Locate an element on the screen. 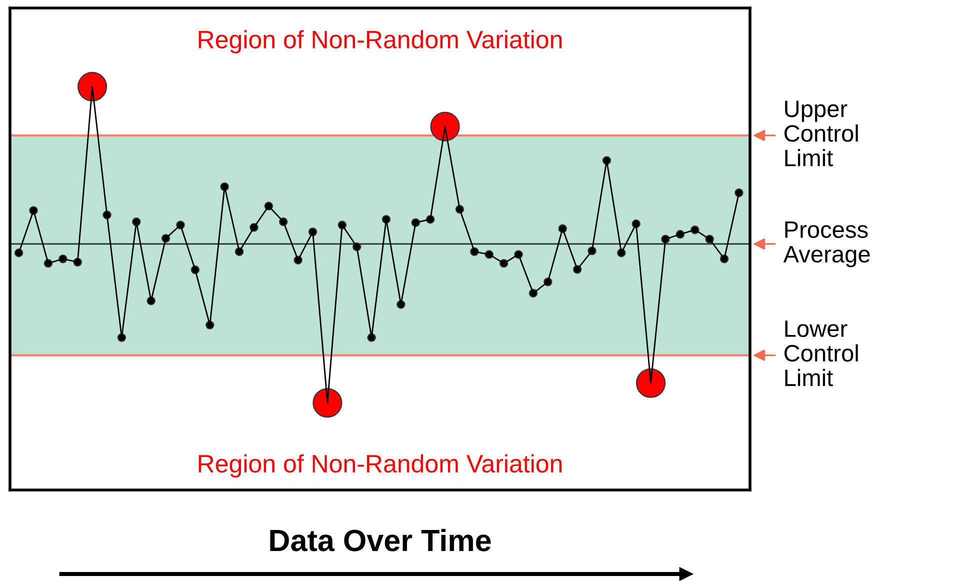  x-axis-title: Data Over Time is located at coordinates (380, 540).